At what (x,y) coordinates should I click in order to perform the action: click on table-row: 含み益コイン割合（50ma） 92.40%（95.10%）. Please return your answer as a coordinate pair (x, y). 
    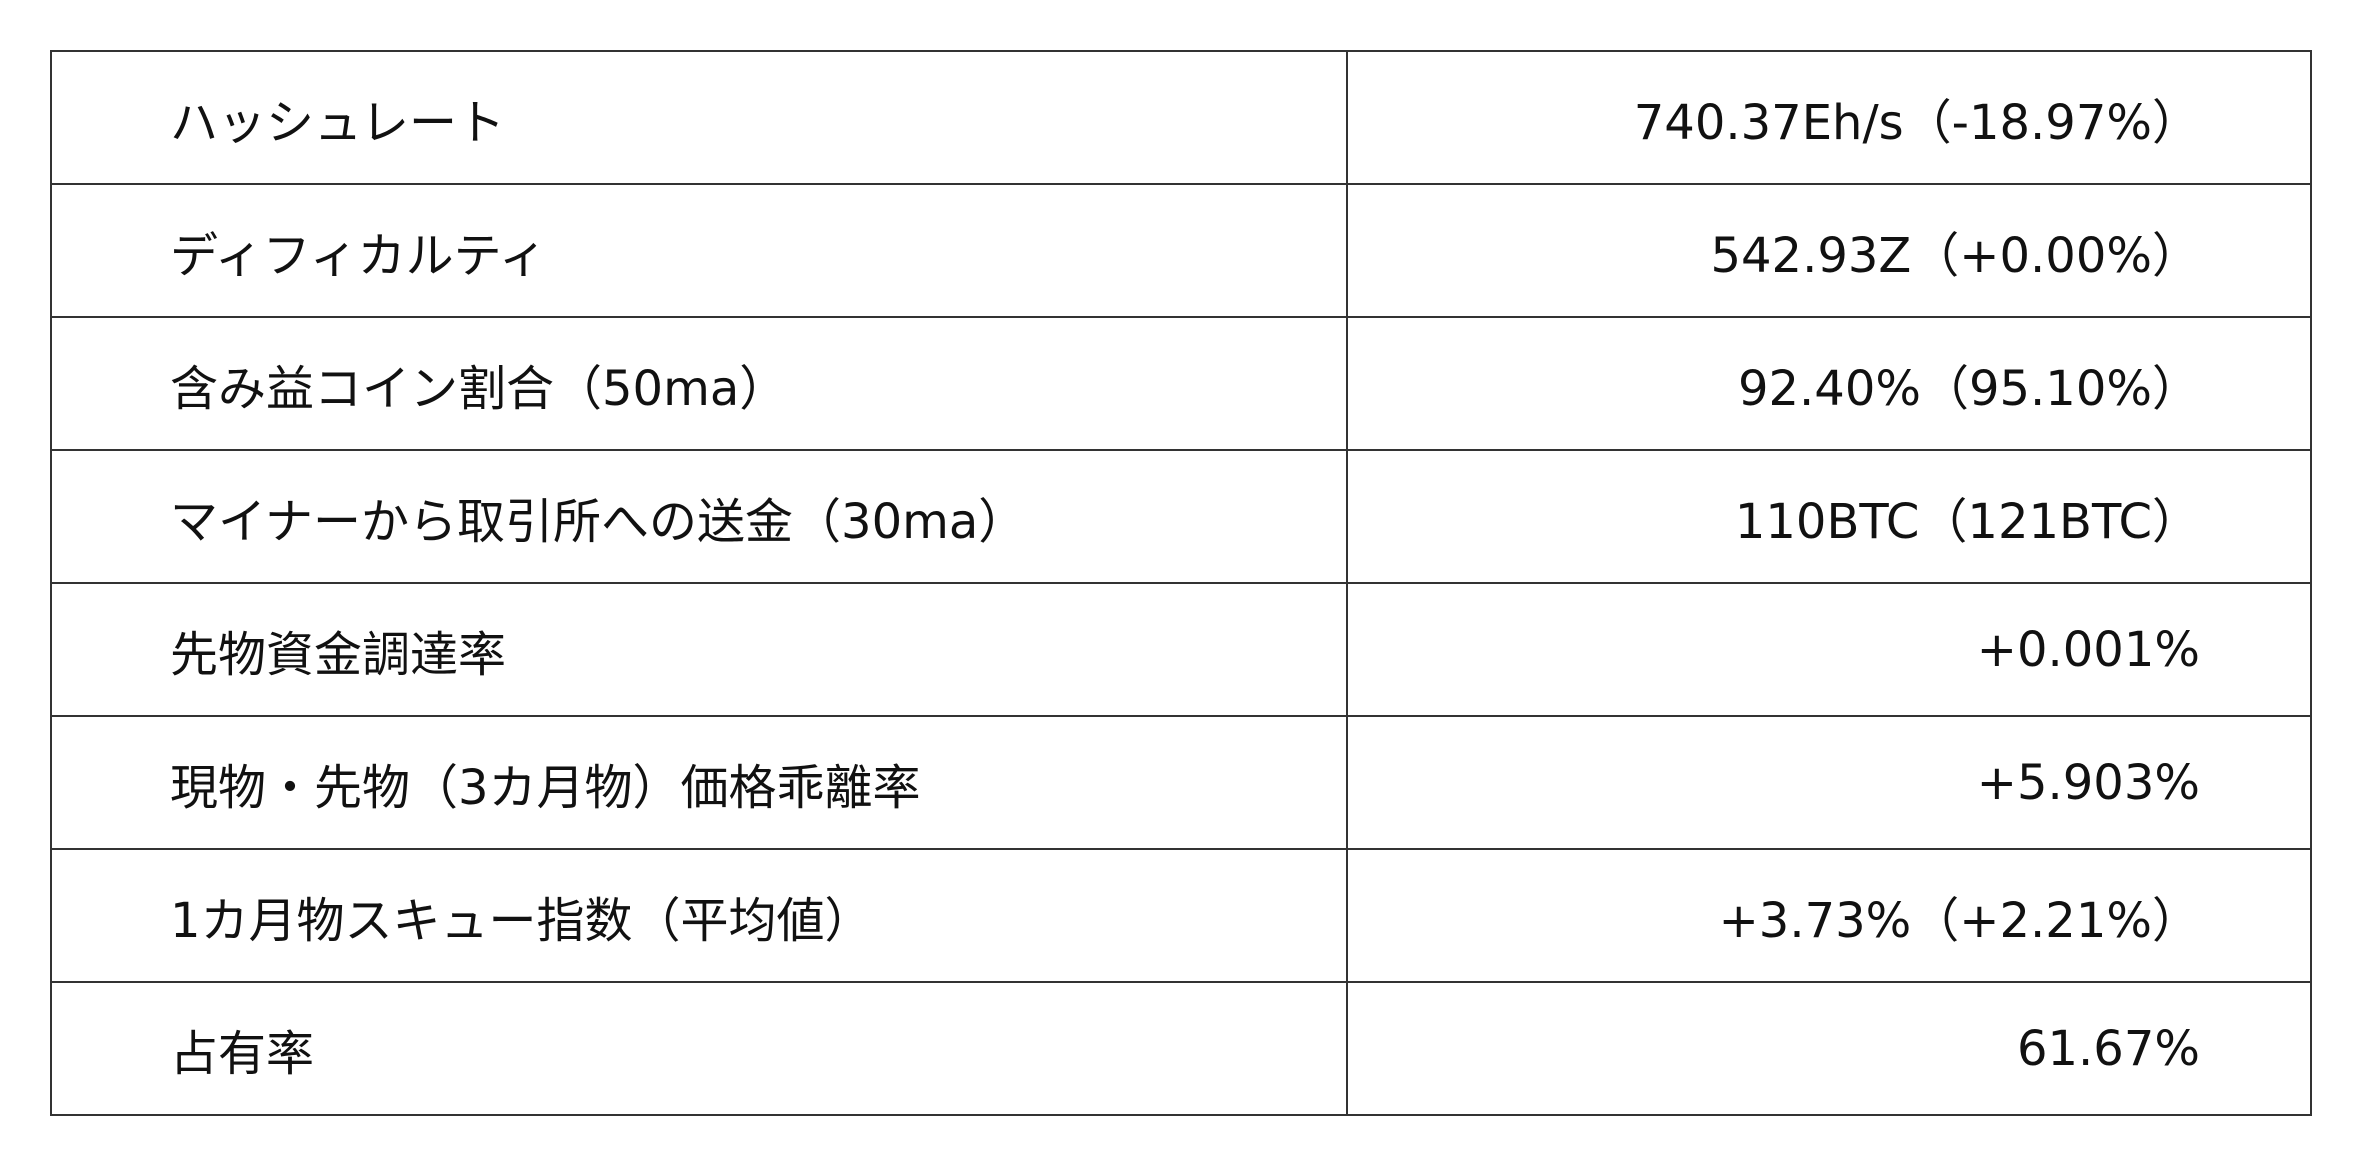
    Looking at the image, I should click on (1181, 383).